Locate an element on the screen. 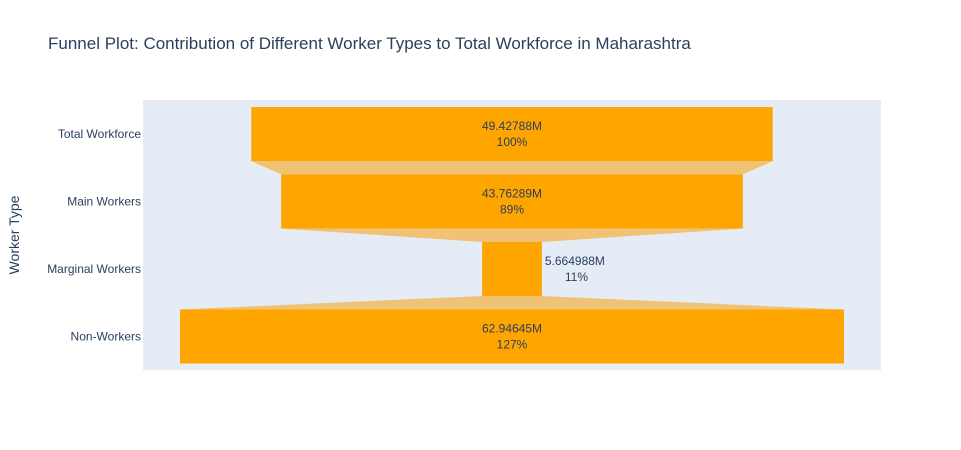  category-label: Marginal Workers is located at coordinates (94, 269).